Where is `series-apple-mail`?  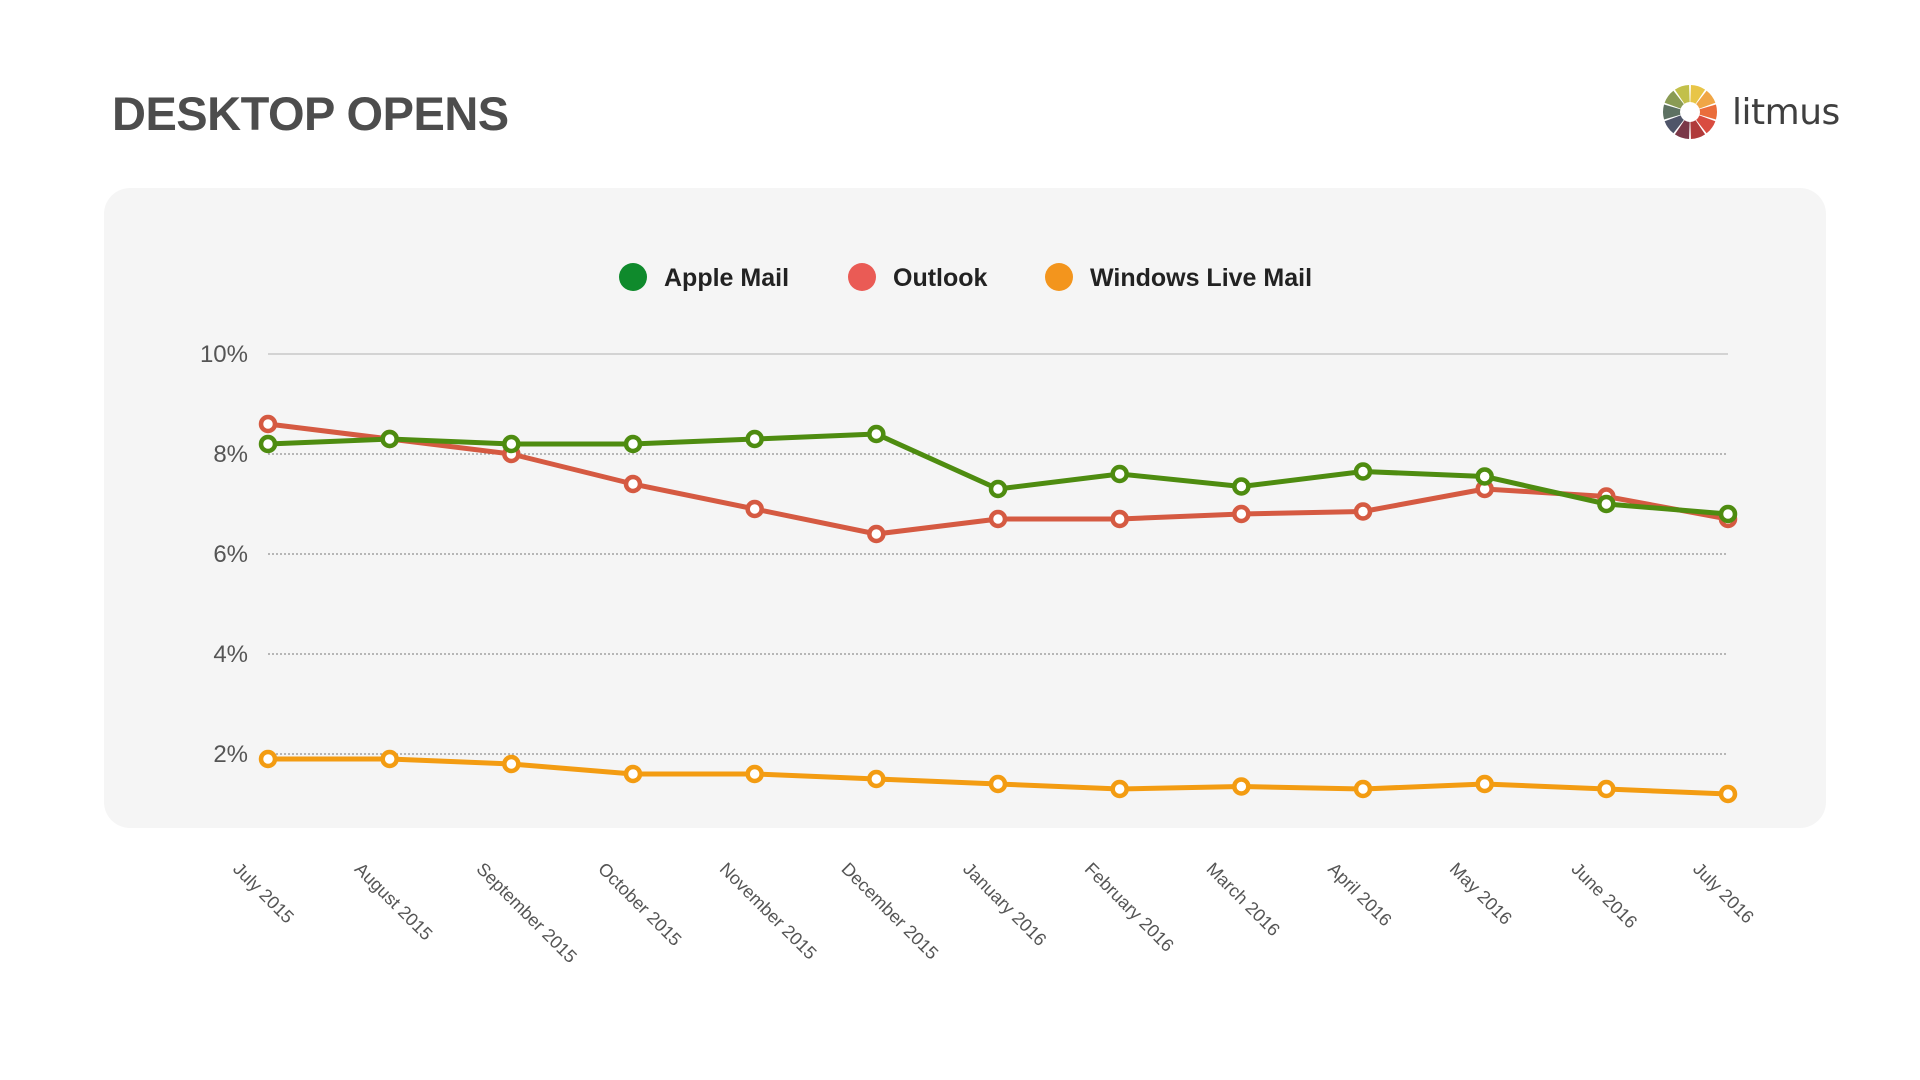 series-apple-mail is located at coordinates (998, 474).